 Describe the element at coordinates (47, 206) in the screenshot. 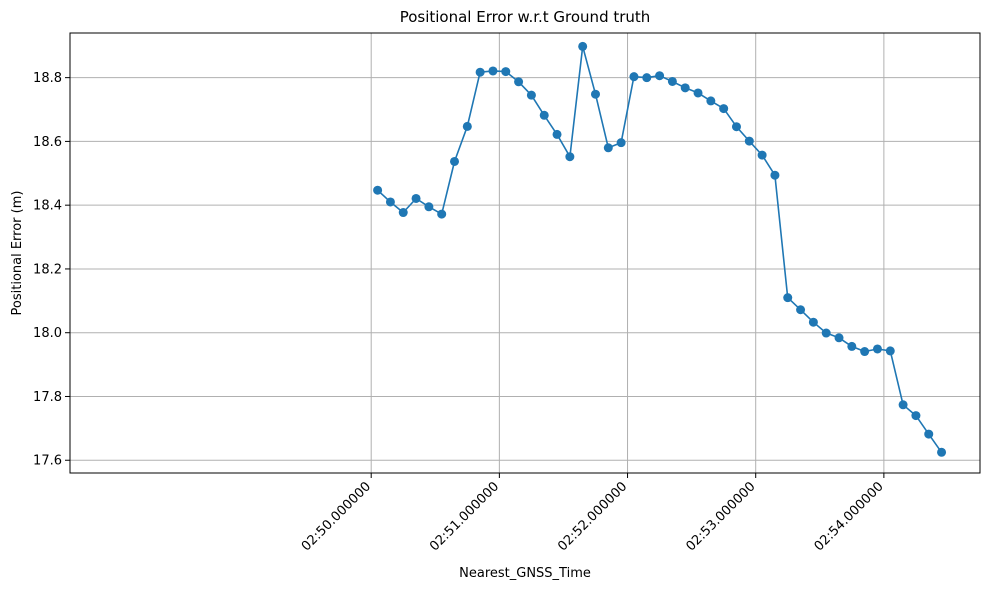

I see `y-tick-label: 18.4` at that location.